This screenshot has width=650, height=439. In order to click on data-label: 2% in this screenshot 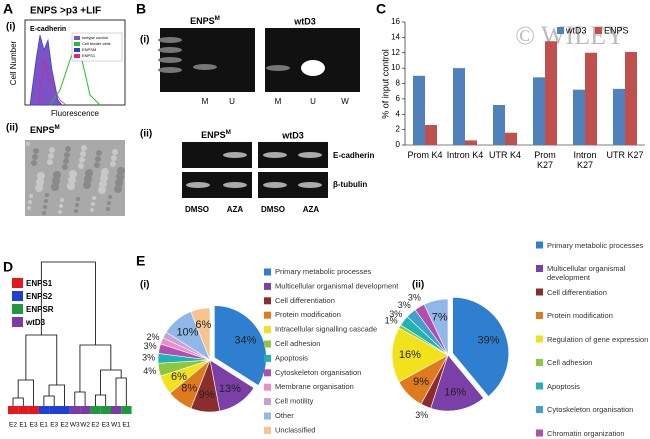, I will do `click(152, 337)`.